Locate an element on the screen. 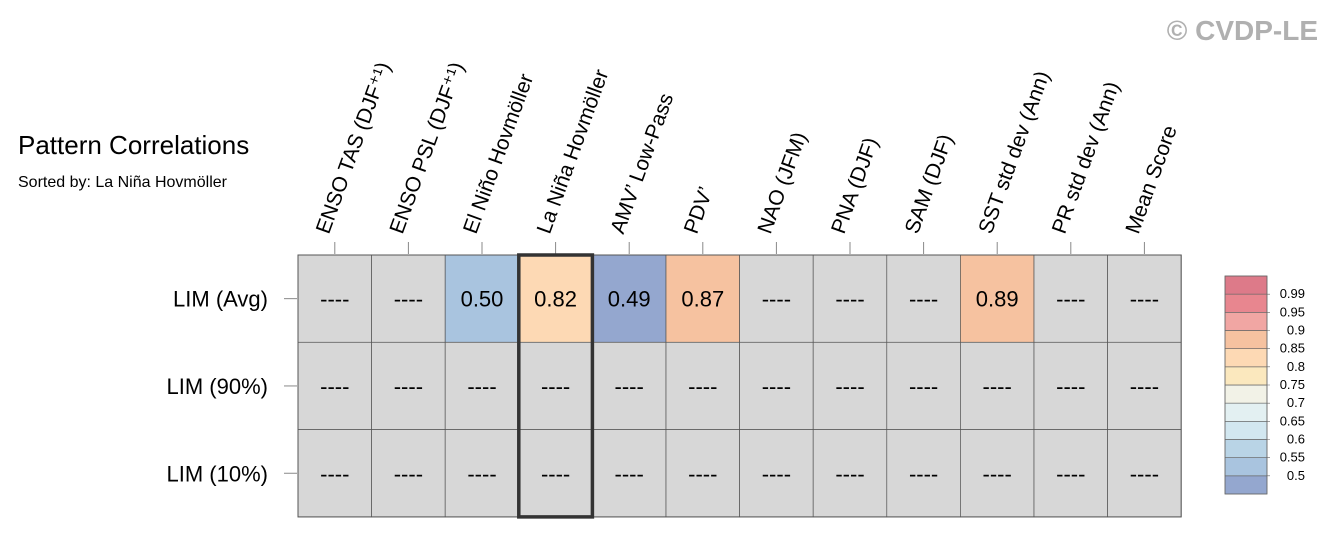  cell-value-label: 0.82 is located at coordinates (555, 299).